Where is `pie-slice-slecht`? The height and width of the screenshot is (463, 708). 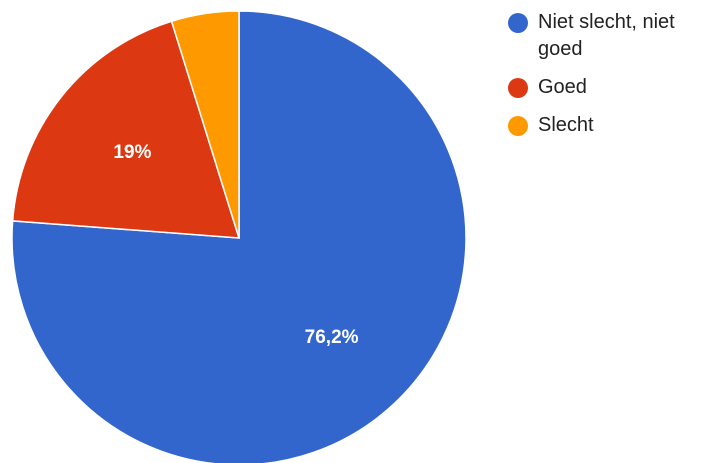
pie-slice-slecht is located at coordinates (205, 124).